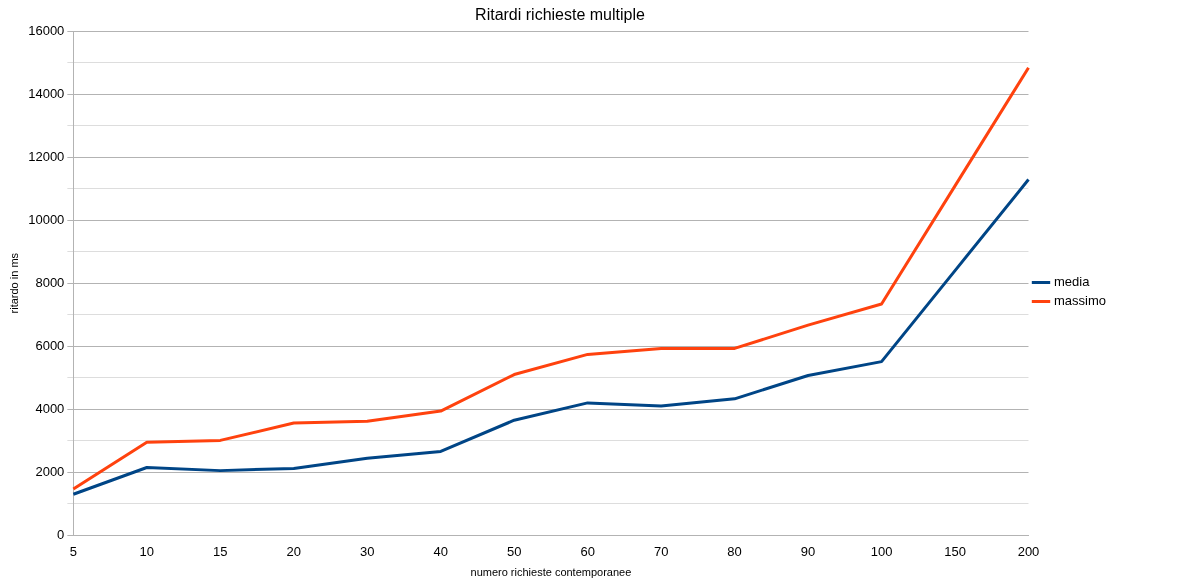 The image size is (1196, 584). Describe the element at coordinates (1072, 282) in the screenshot. I see `legend-label: media` at that location.